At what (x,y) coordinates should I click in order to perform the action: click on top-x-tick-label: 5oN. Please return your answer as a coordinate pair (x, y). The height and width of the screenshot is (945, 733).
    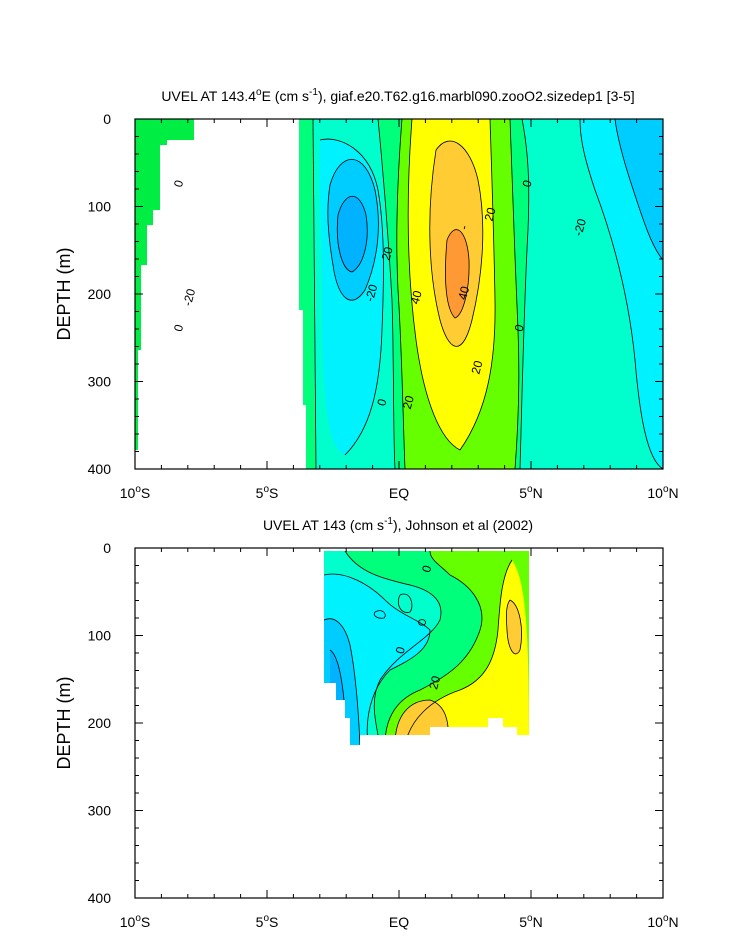
    Looking at the image, I should click on (530, 492).